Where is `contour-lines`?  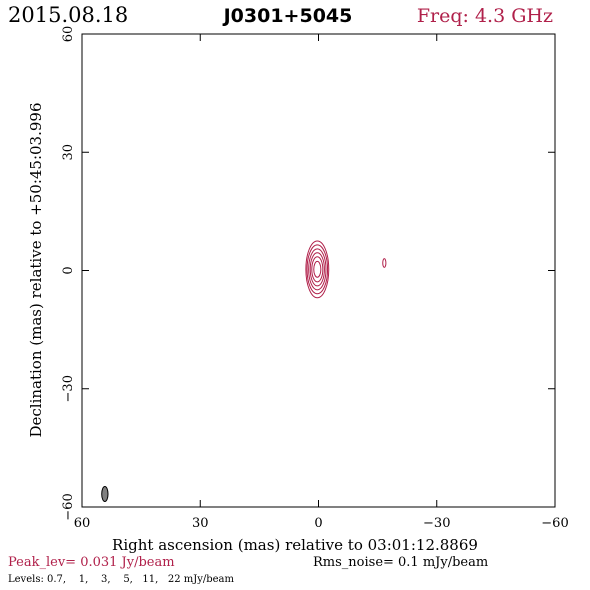
contour-lines is located at coordinates (346, 269).